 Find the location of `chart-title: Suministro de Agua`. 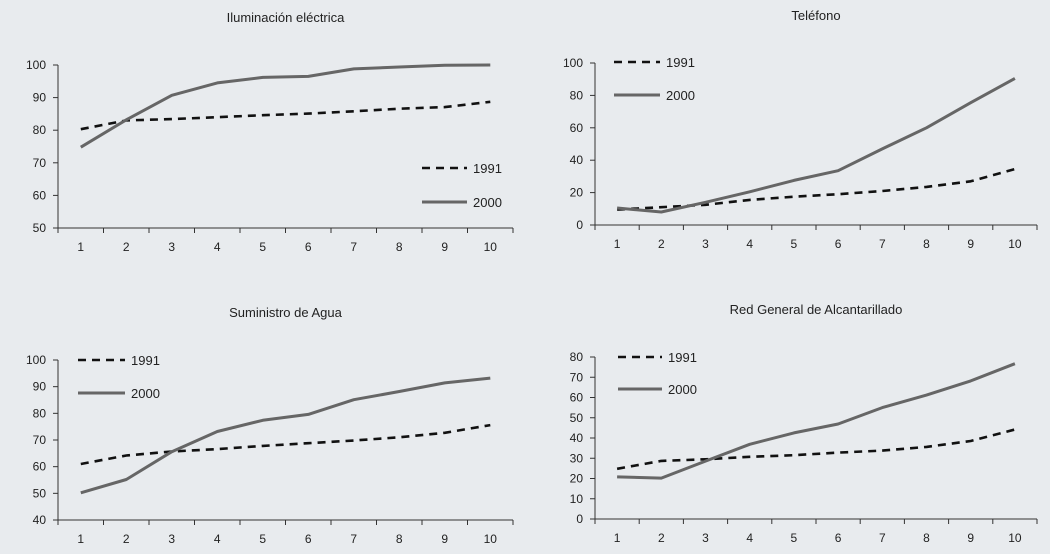

chart-title: Suministro de Agua is located at coordinates (286, 312).